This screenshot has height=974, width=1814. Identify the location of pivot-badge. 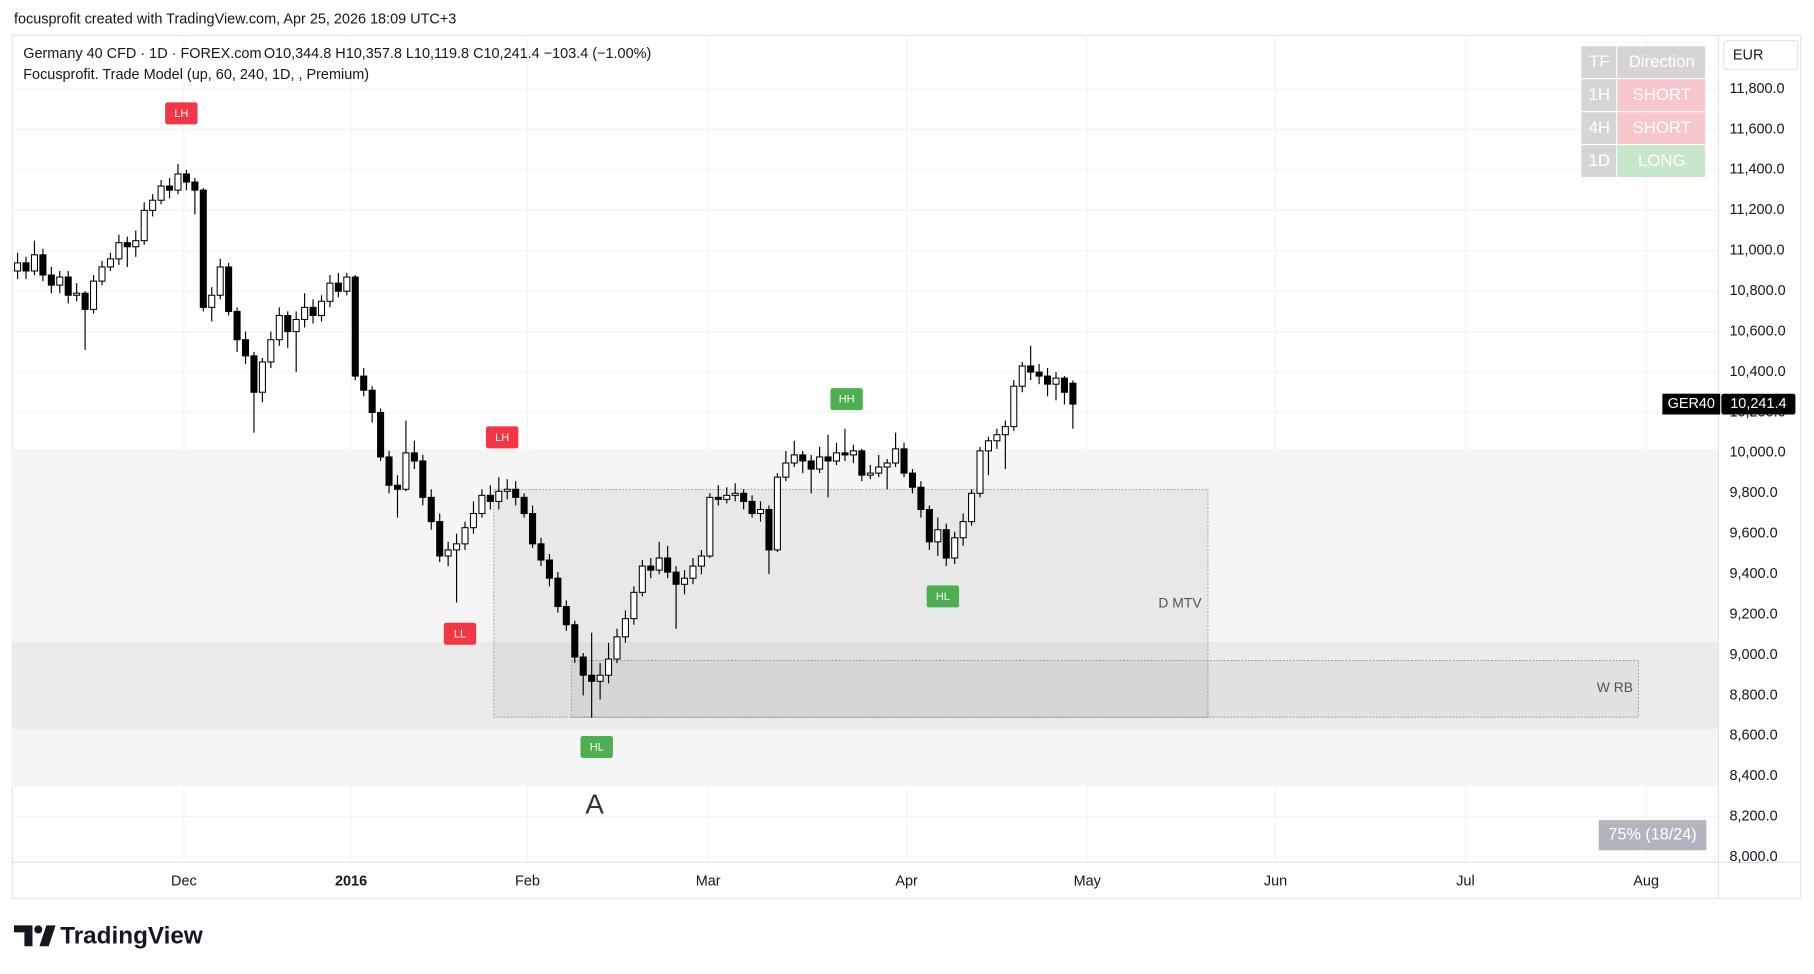
(596, 746).